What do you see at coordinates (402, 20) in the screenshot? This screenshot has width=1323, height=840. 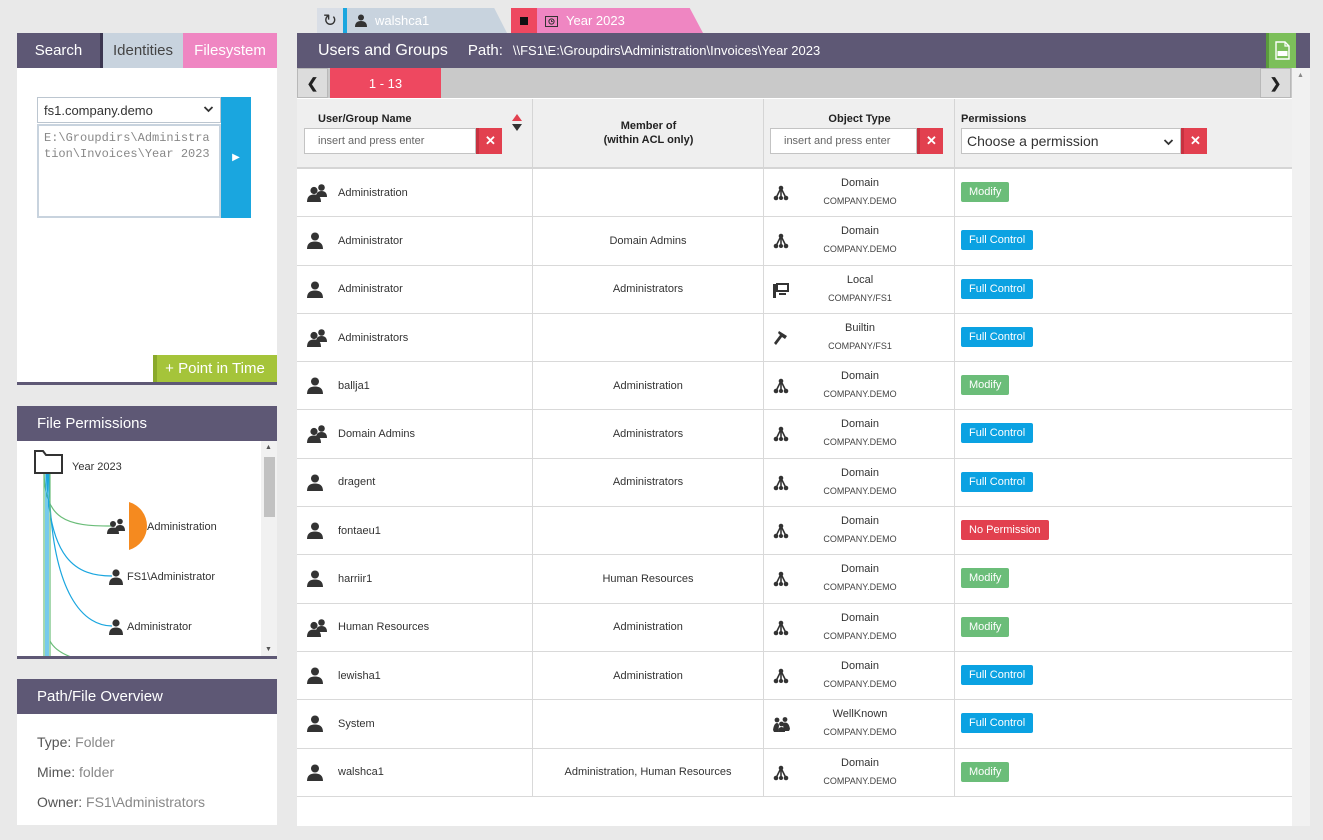 I see `tab-user-label: walshca1` at bounding box center [402, 20].